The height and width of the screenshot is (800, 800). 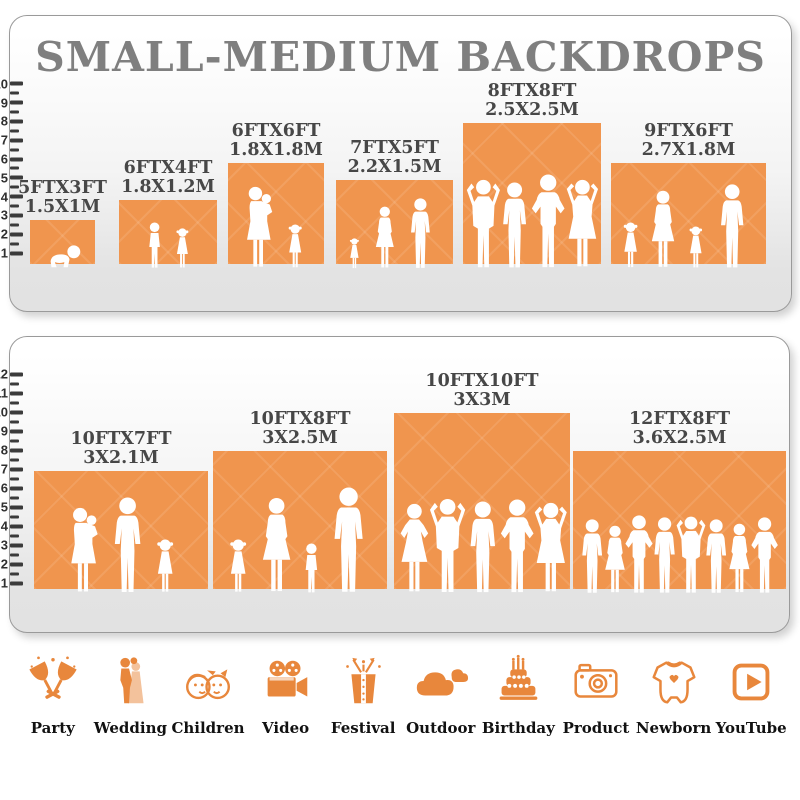 I want to click on backdrop-size-label: 6FTX4FT 1.8X1.2M, so click(x=168, y=178).